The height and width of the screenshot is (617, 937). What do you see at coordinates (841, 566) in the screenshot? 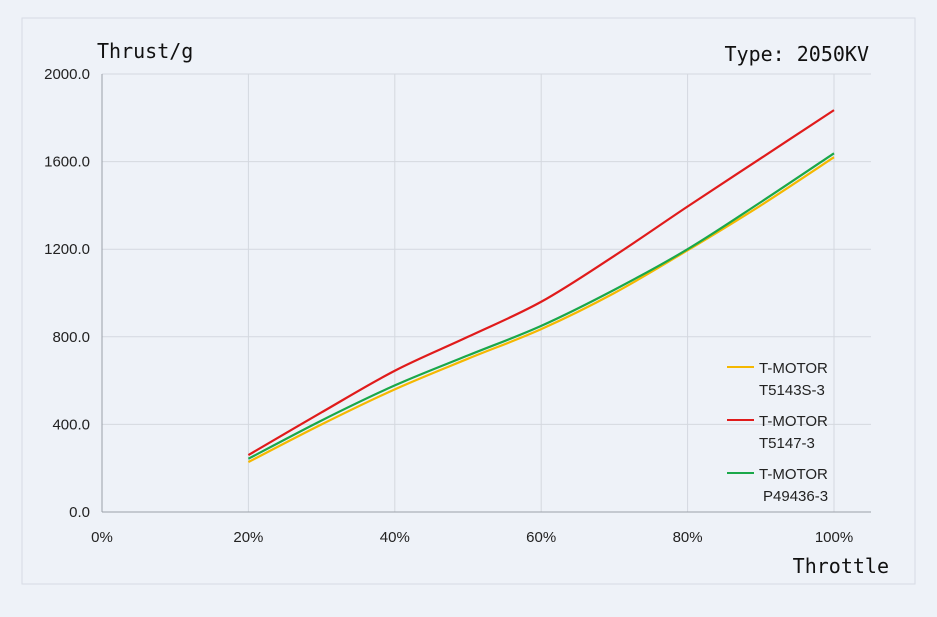
I see `x-axis-title: Throttle` at bounding box center [841, 566].